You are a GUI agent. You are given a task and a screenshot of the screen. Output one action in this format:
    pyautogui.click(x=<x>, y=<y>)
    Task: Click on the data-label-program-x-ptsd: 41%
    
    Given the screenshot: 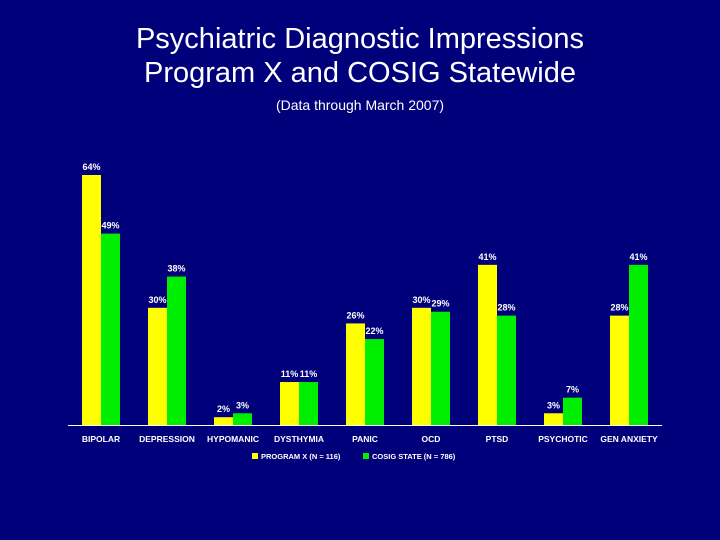 What is the action you would take?
    pyautogui.click(x=487, y=257)
    